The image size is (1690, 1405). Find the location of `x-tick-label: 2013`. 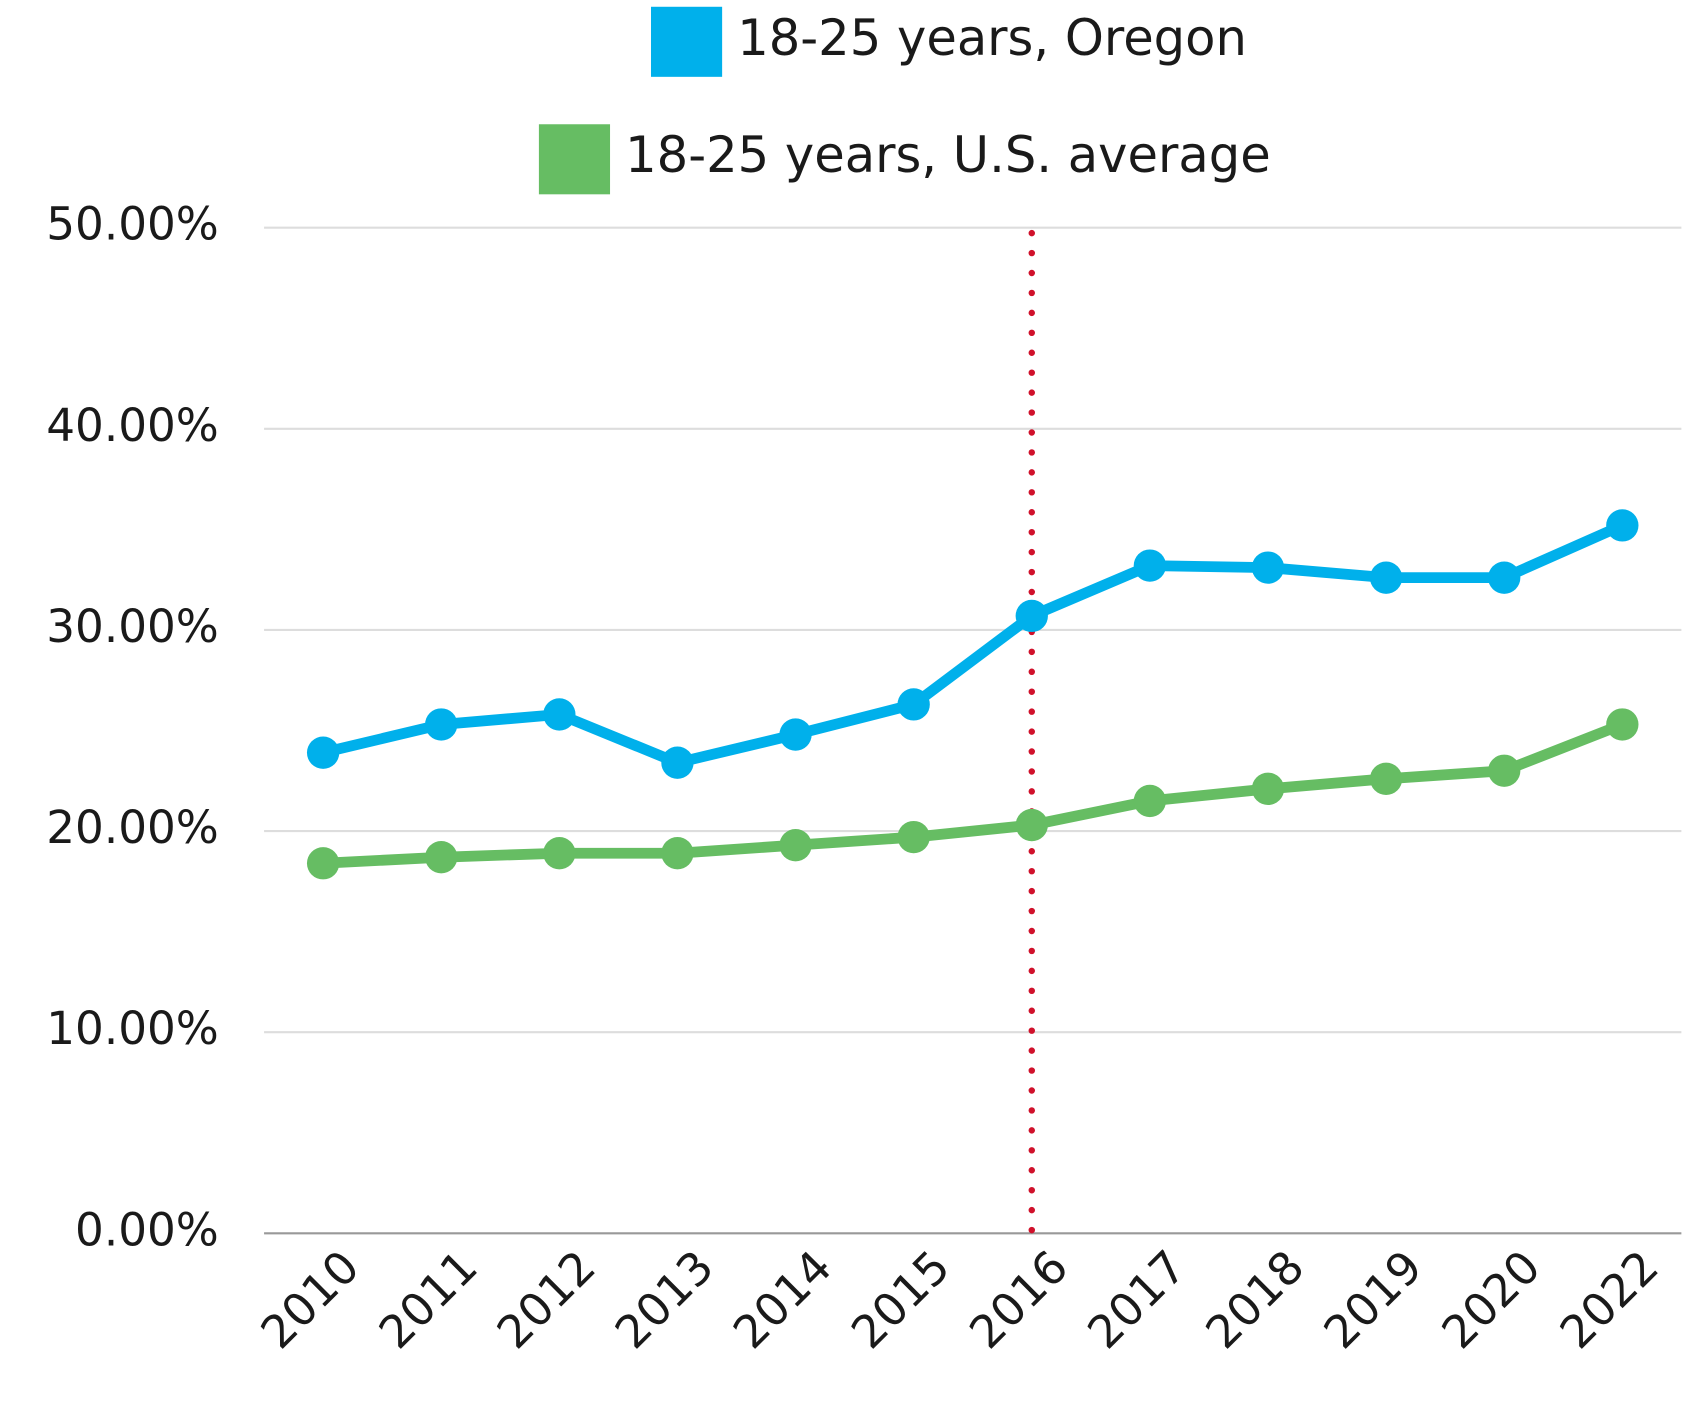

x-tick-label: 2013 is located at coordinates (664, 1299).